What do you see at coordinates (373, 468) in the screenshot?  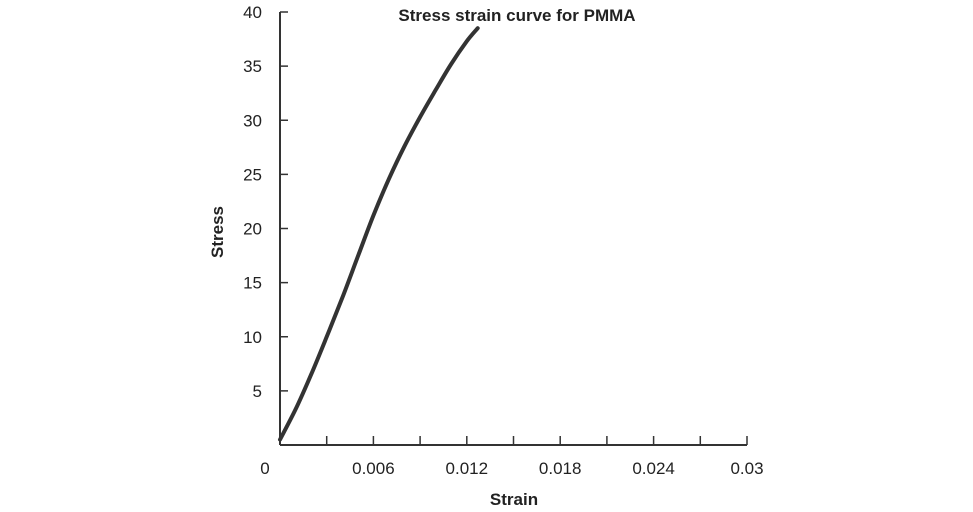 I see `x-tick-label: 0.006` at bounding box center [373, 468].